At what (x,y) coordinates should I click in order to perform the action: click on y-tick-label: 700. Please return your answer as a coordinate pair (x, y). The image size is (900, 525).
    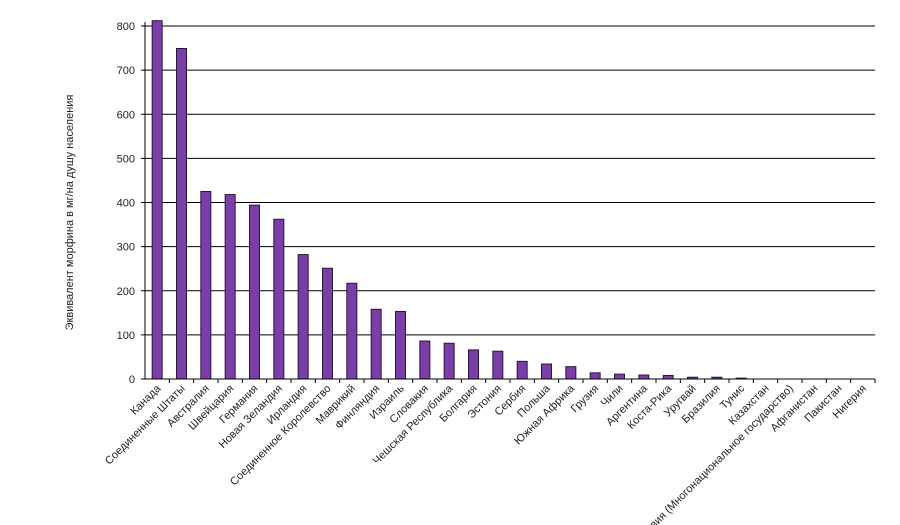
    Looking at the image, I should click on (126, 71).